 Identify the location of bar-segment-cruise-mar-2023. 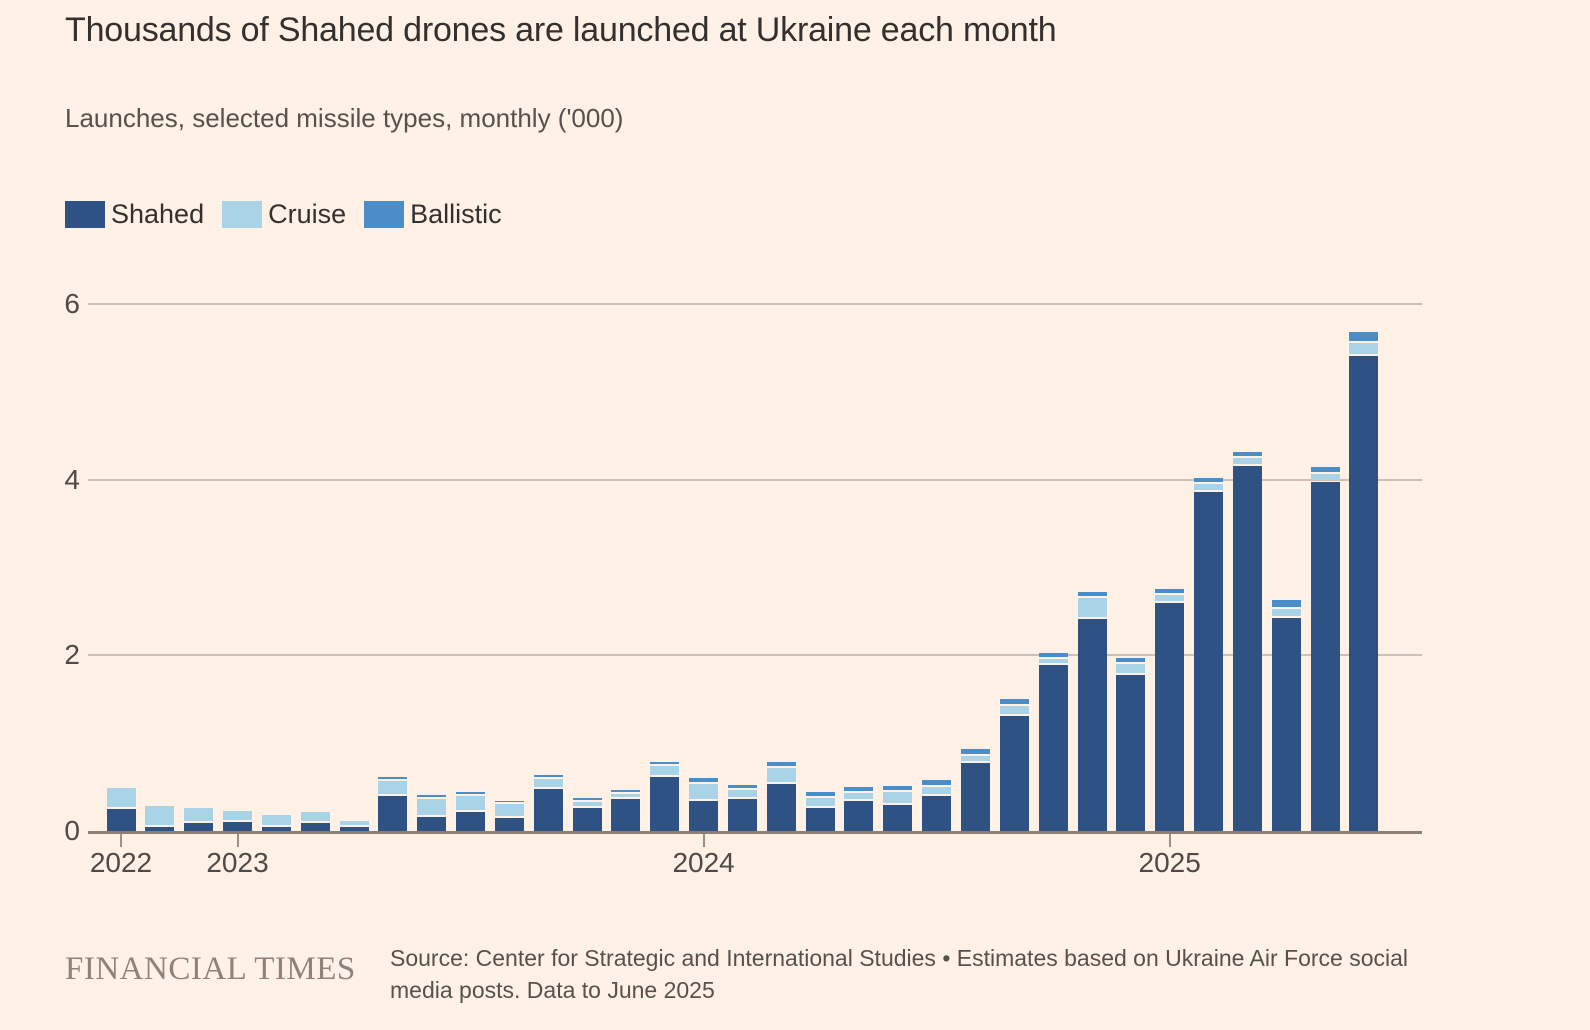
(315, 817).